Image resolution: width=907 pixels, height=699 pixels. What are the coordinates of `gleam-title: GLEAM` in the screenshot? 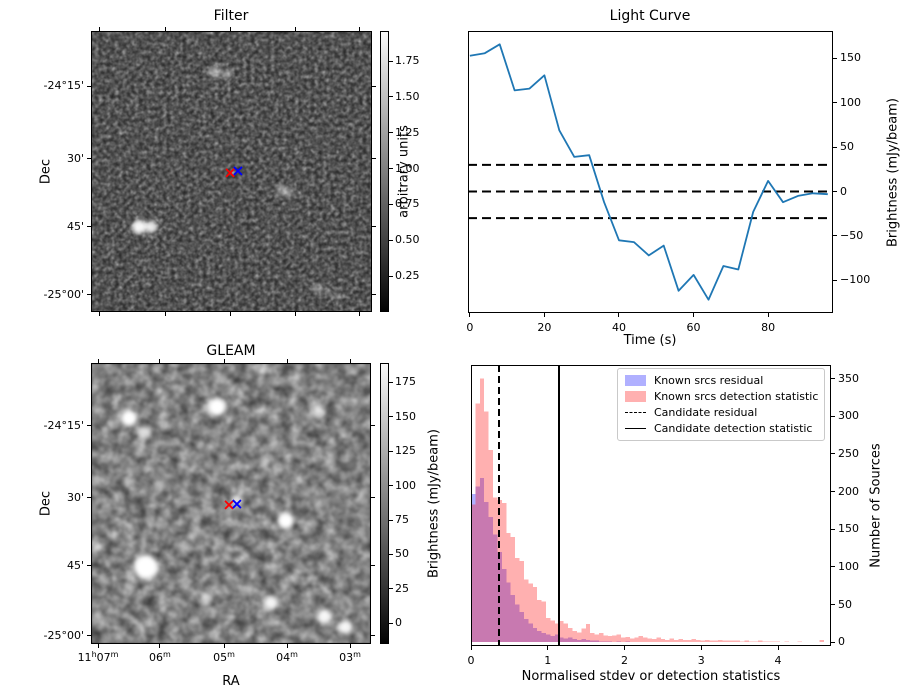 It's located at (231, 351).